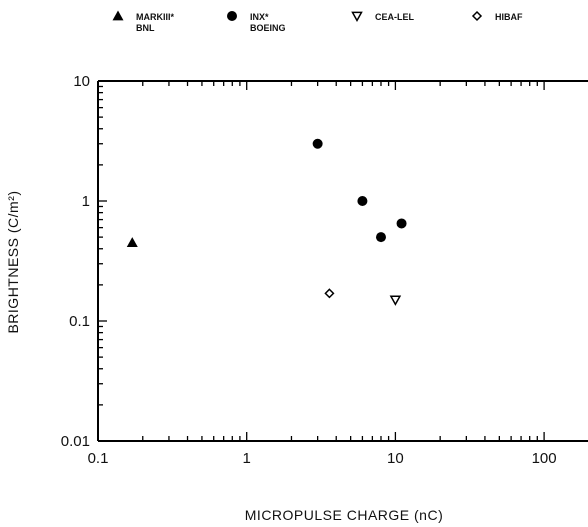 The height and width of the screenshot is (527, 588). I want to click on y-tick-label: 0.1, so click(79, 321).